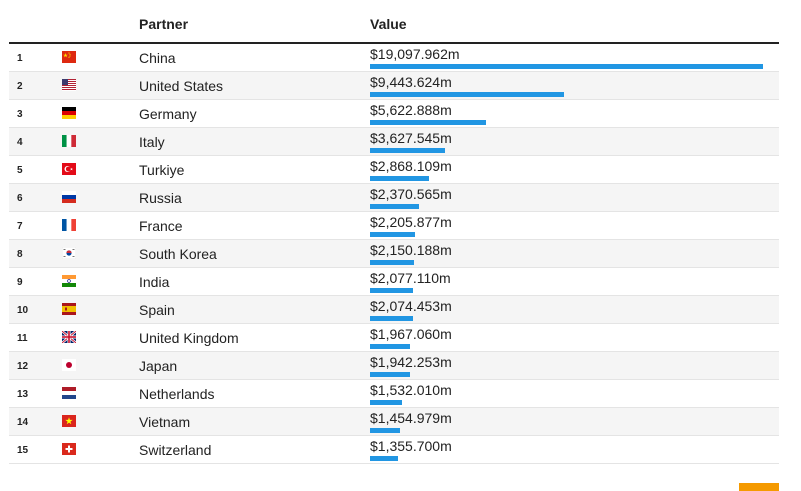 The width and height of the screenshot is (801, 491). I want to click on table-row: 5 Turkiye $2,868.109m, so click(394, 170).